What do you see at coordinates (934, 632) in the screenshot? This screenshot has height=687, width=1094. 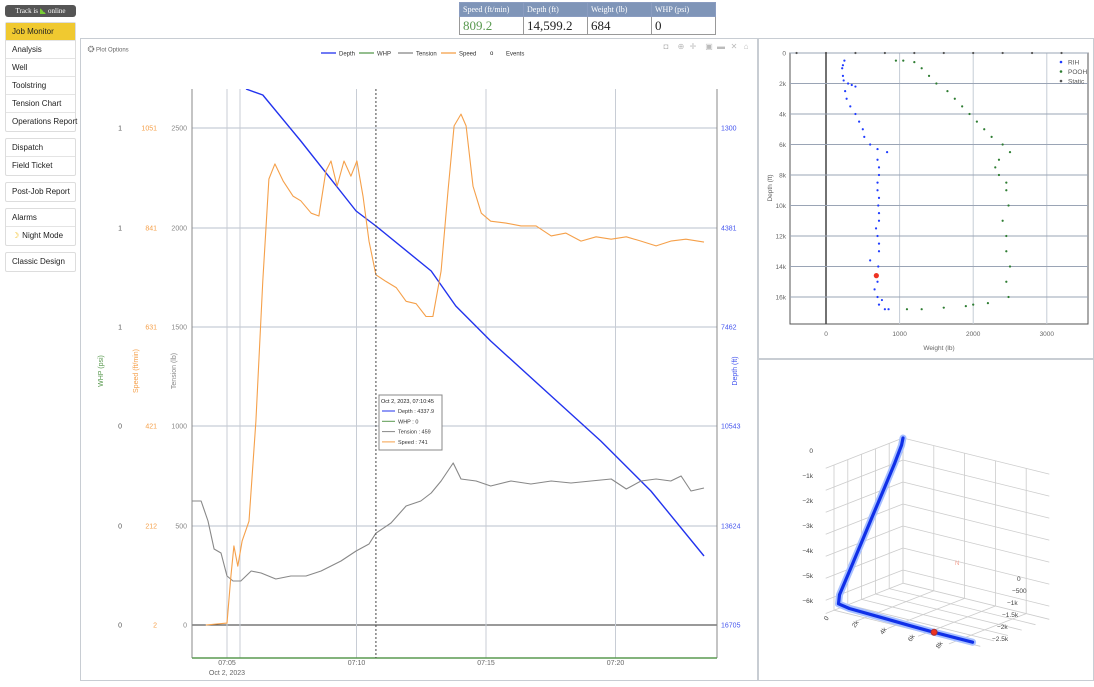 I see `current-position-marker` at bounding box center [934, 632].